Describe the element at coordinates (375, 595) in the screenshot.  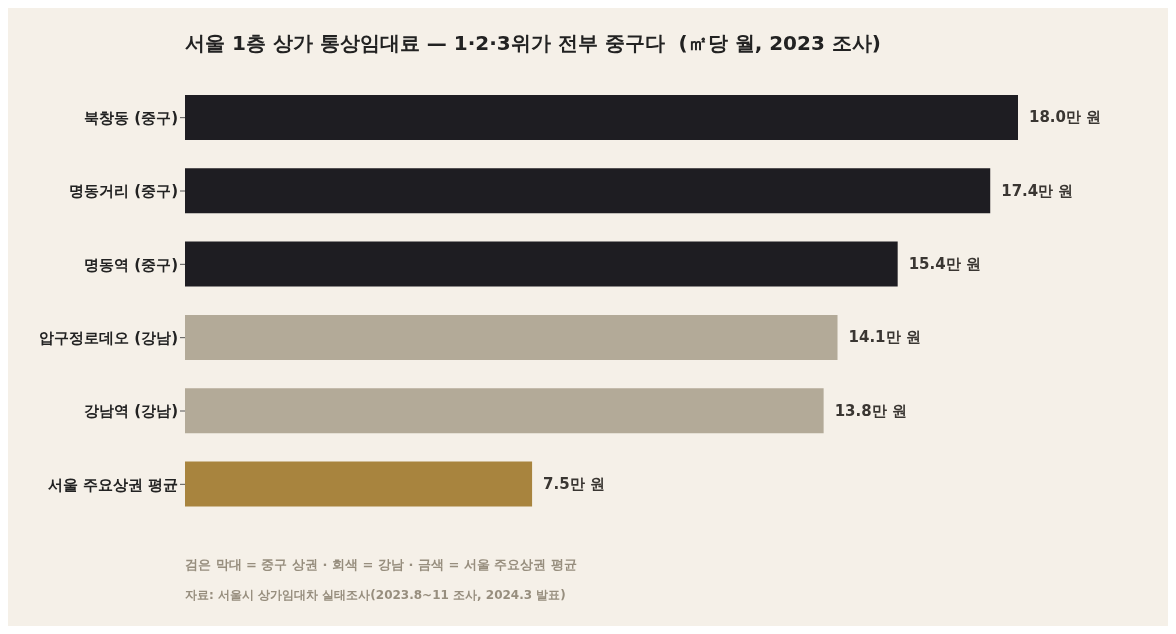
I see `text: 자료: 서울시 상가임대차 실태조사(2023.8~11 조사, 2024.3 발표)` at that location.